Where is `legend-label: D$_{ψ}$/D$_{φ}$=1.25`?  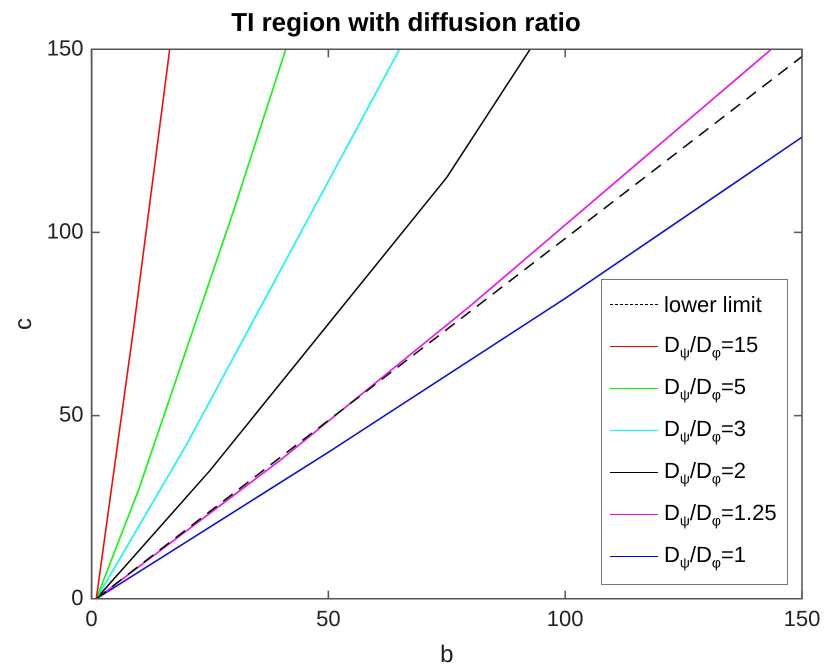 legend-label: D$_{ψ}$/D$_{φ}$=1.25 is located at coordinates (720, 514).